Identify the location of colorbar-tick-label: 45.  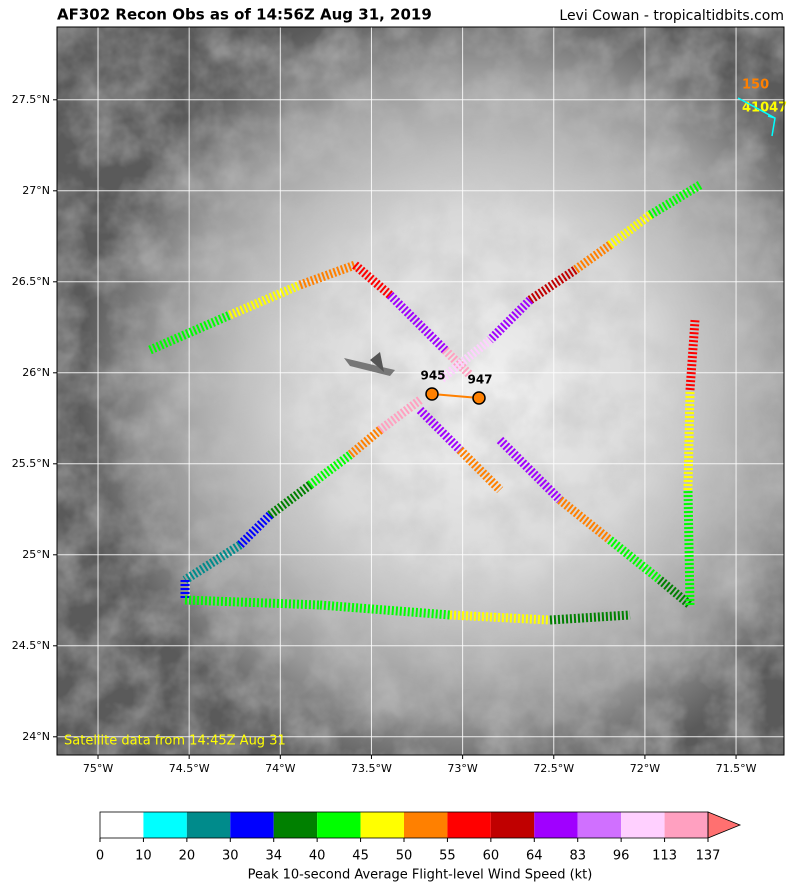
(360, 856).